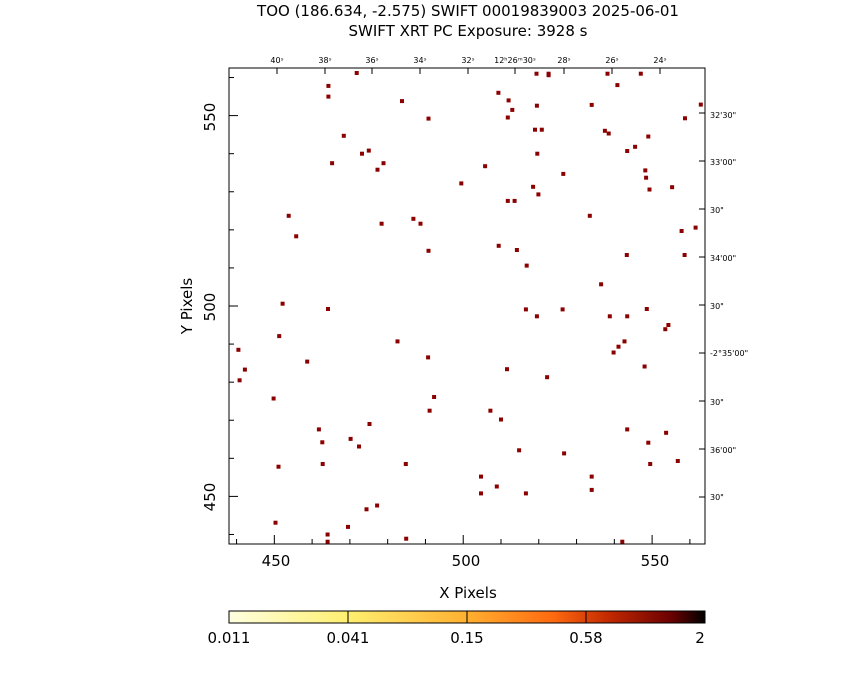  I want to click on colorbar-labels: 0.011 0.041 0.15 0.58 2, so click(456, 638).